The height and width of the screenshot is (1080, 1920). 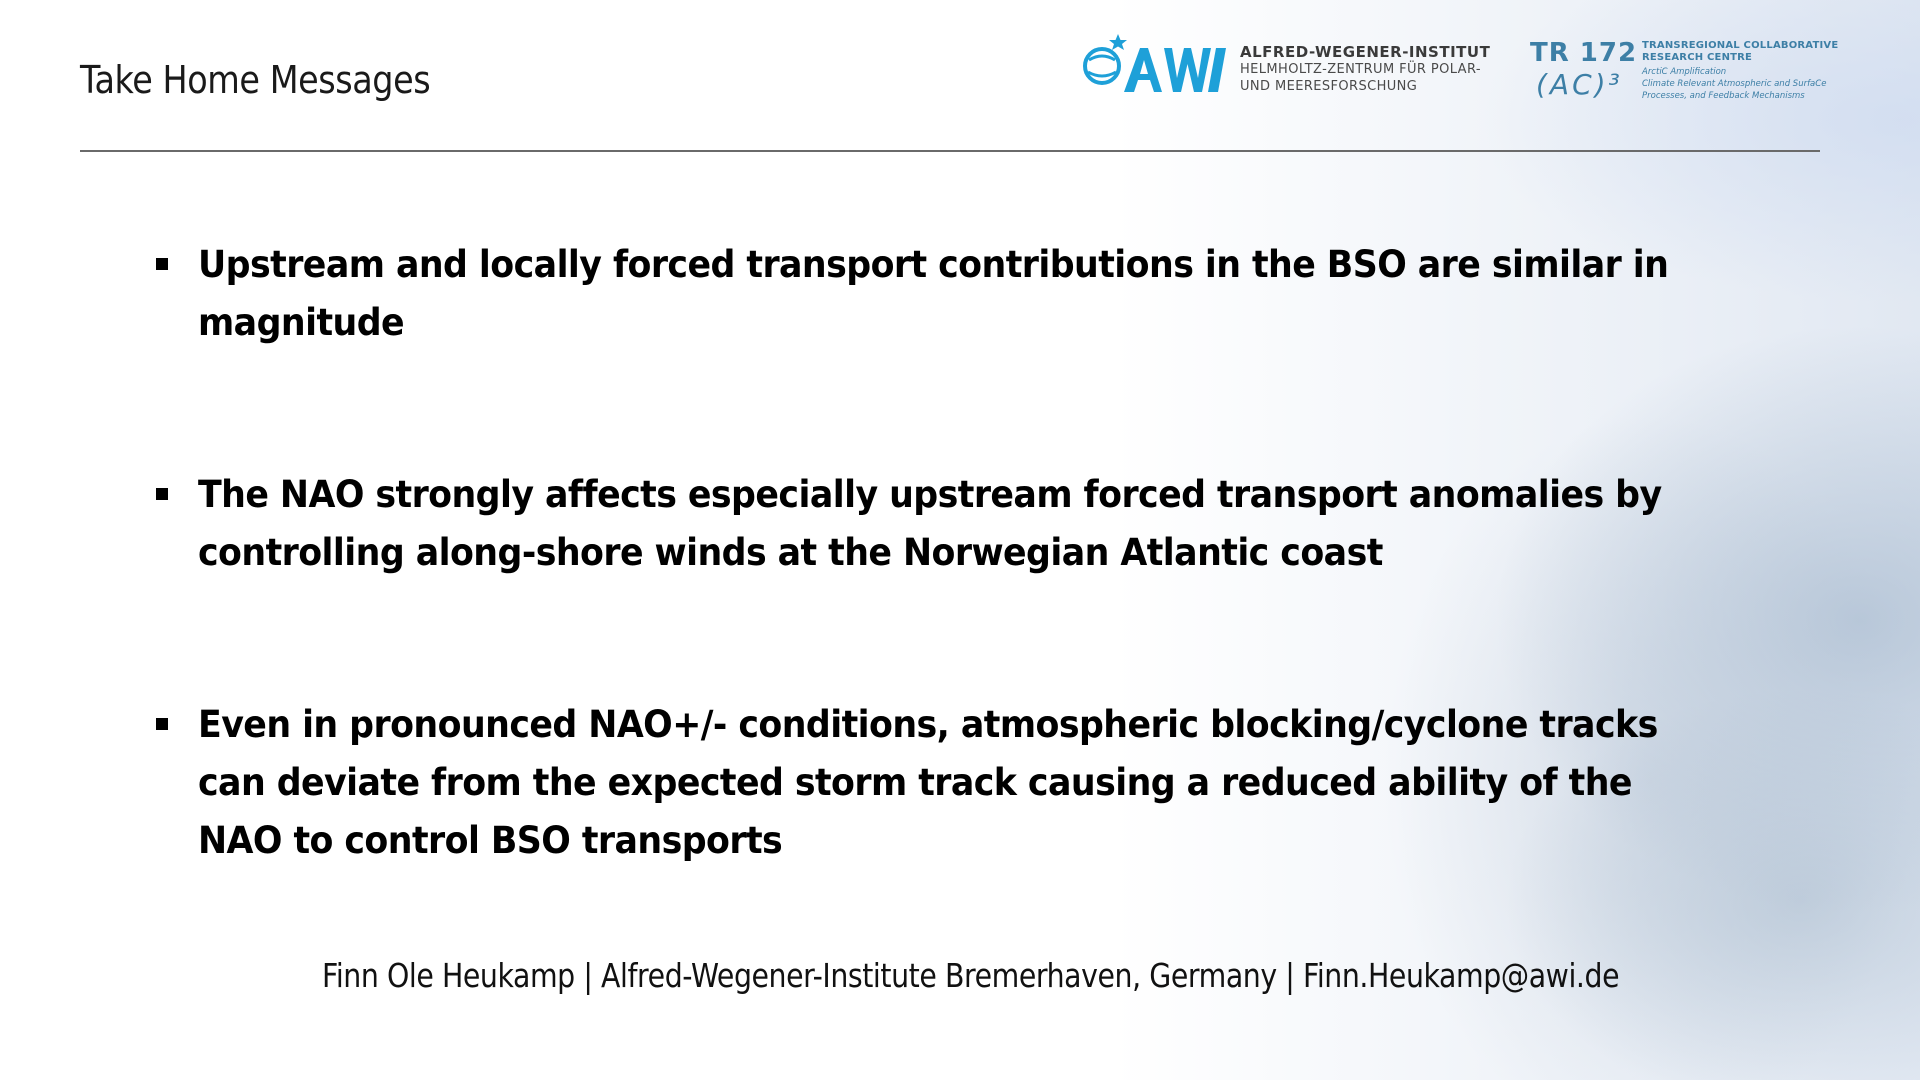 I want to click on tr172-sub-1: ArctiC Amplification, so click(x=1684, y=72).